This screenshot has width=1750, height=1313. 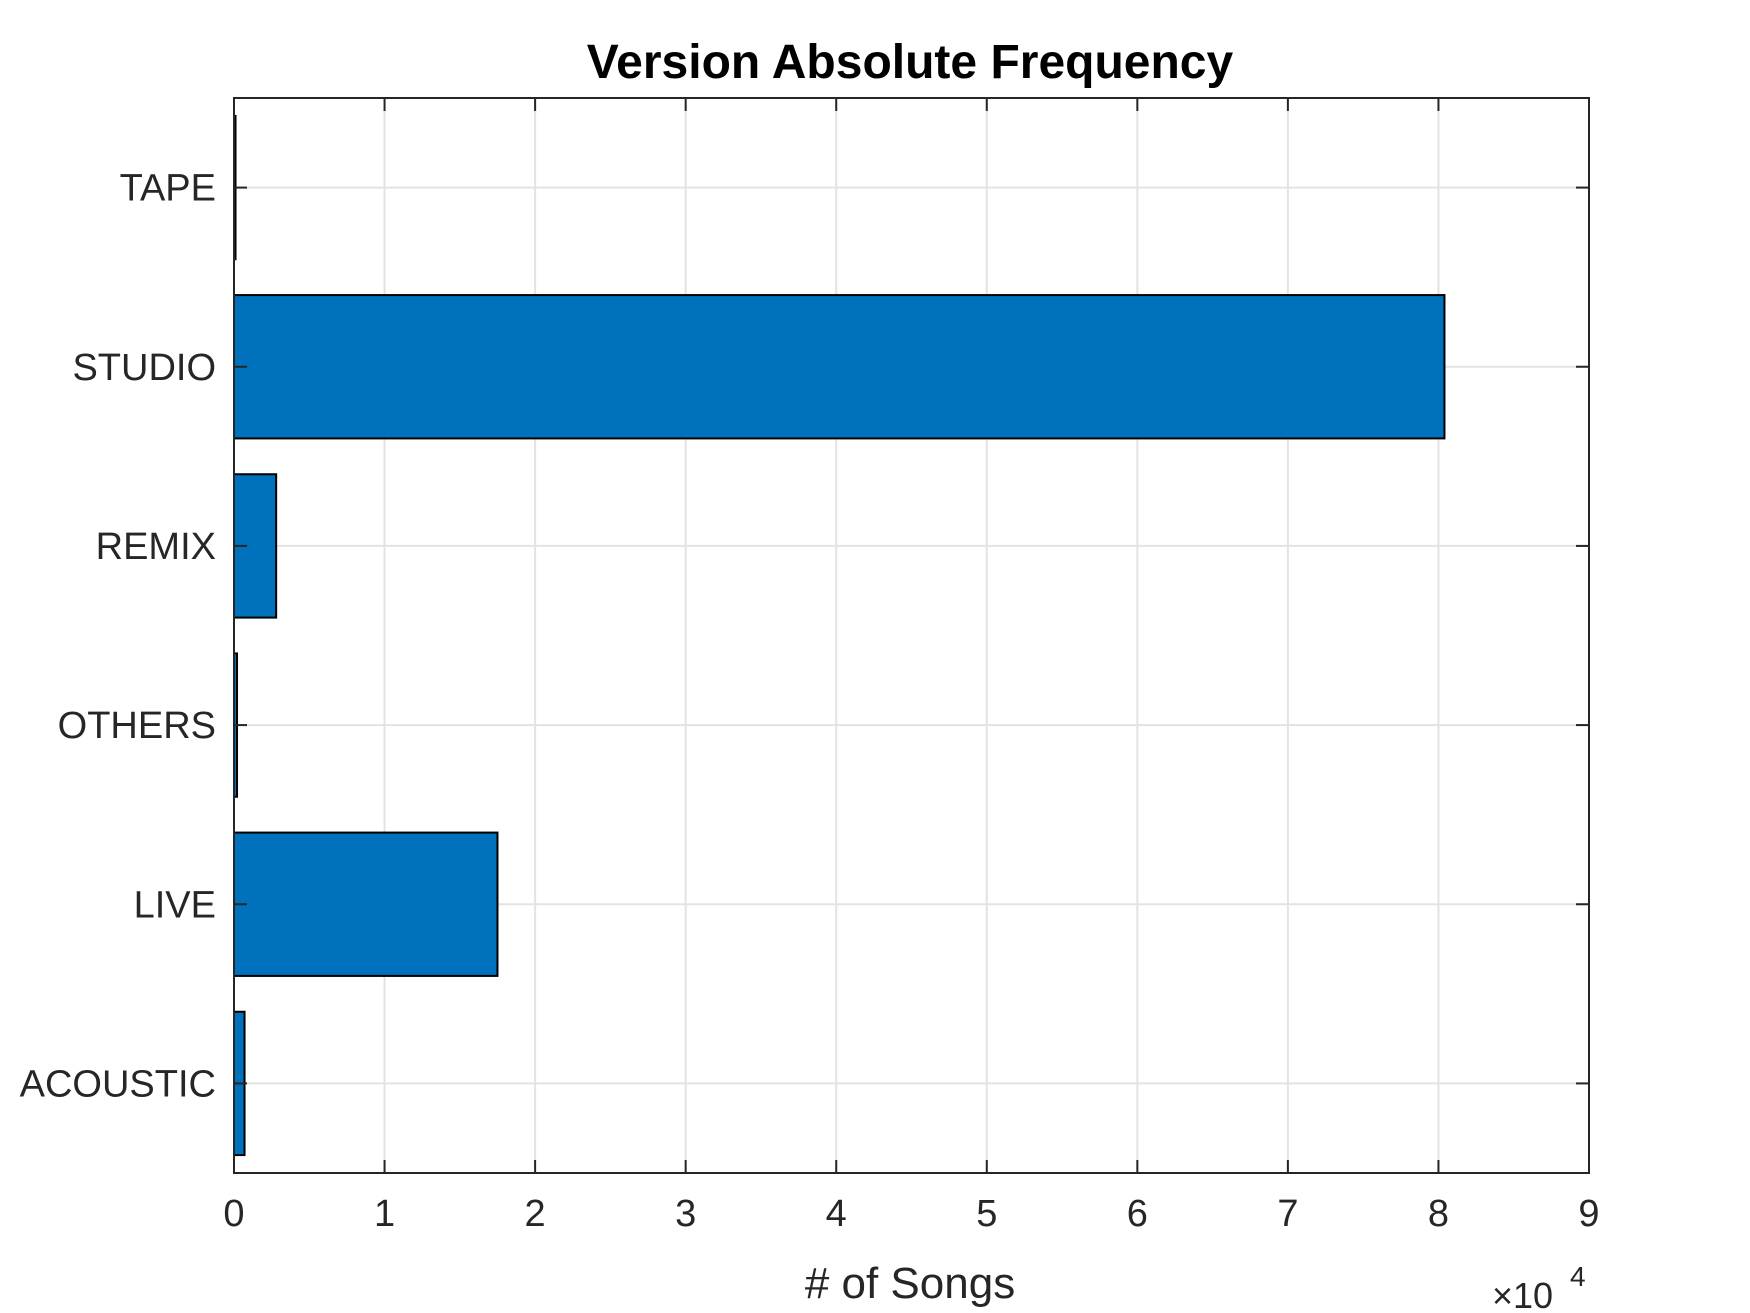 What do you see at coordinates (1588, 1214) in the screenshot?
I see `x-tick-label: 9` at bounding box center [1588, 1214].